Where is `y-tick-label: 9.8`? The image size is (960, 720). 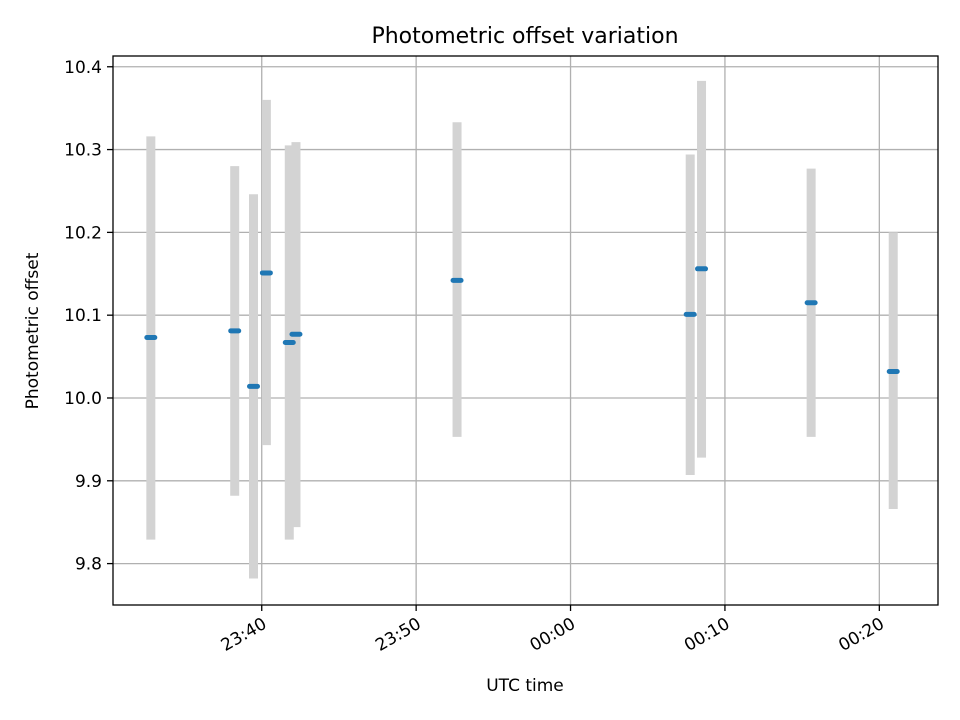 y-tick-label: 9.8 is located at coordinates (88, 565).